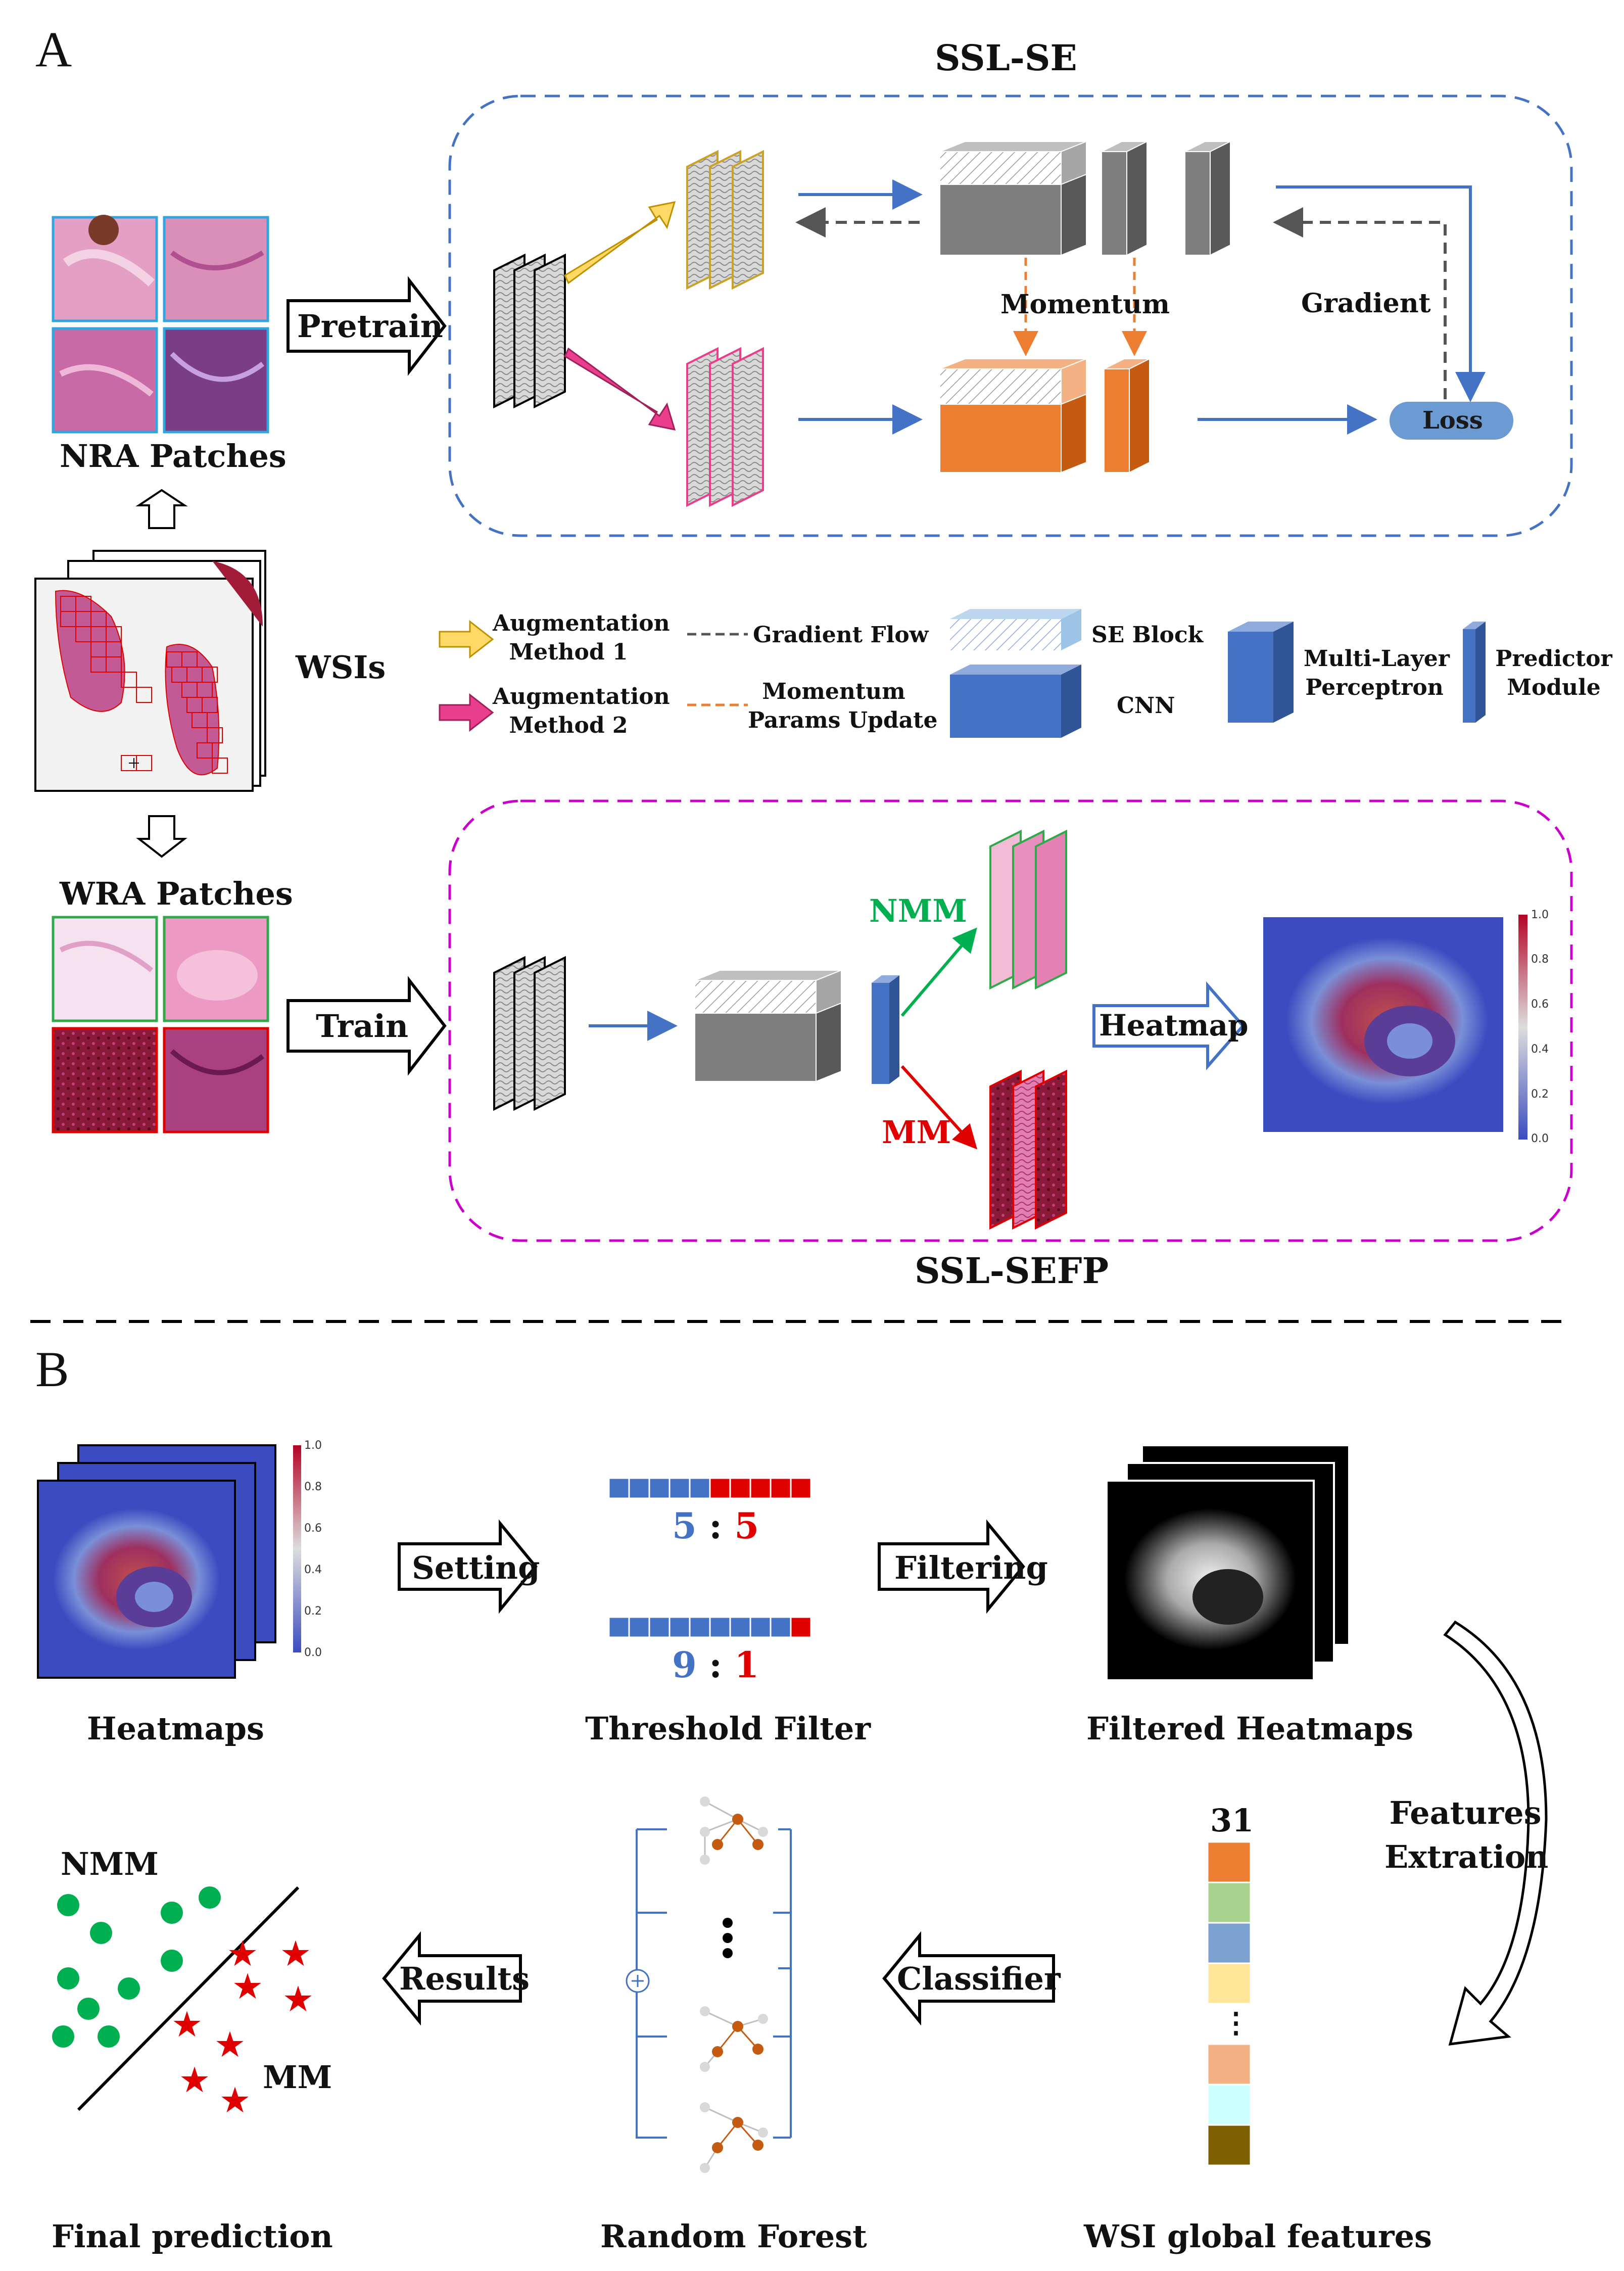 The image size is (1624, 2271). What do you see at coordinates (466, 712) in the screenshot?
I see `legend-aug2-arrow` at bounding box center [466, 712].